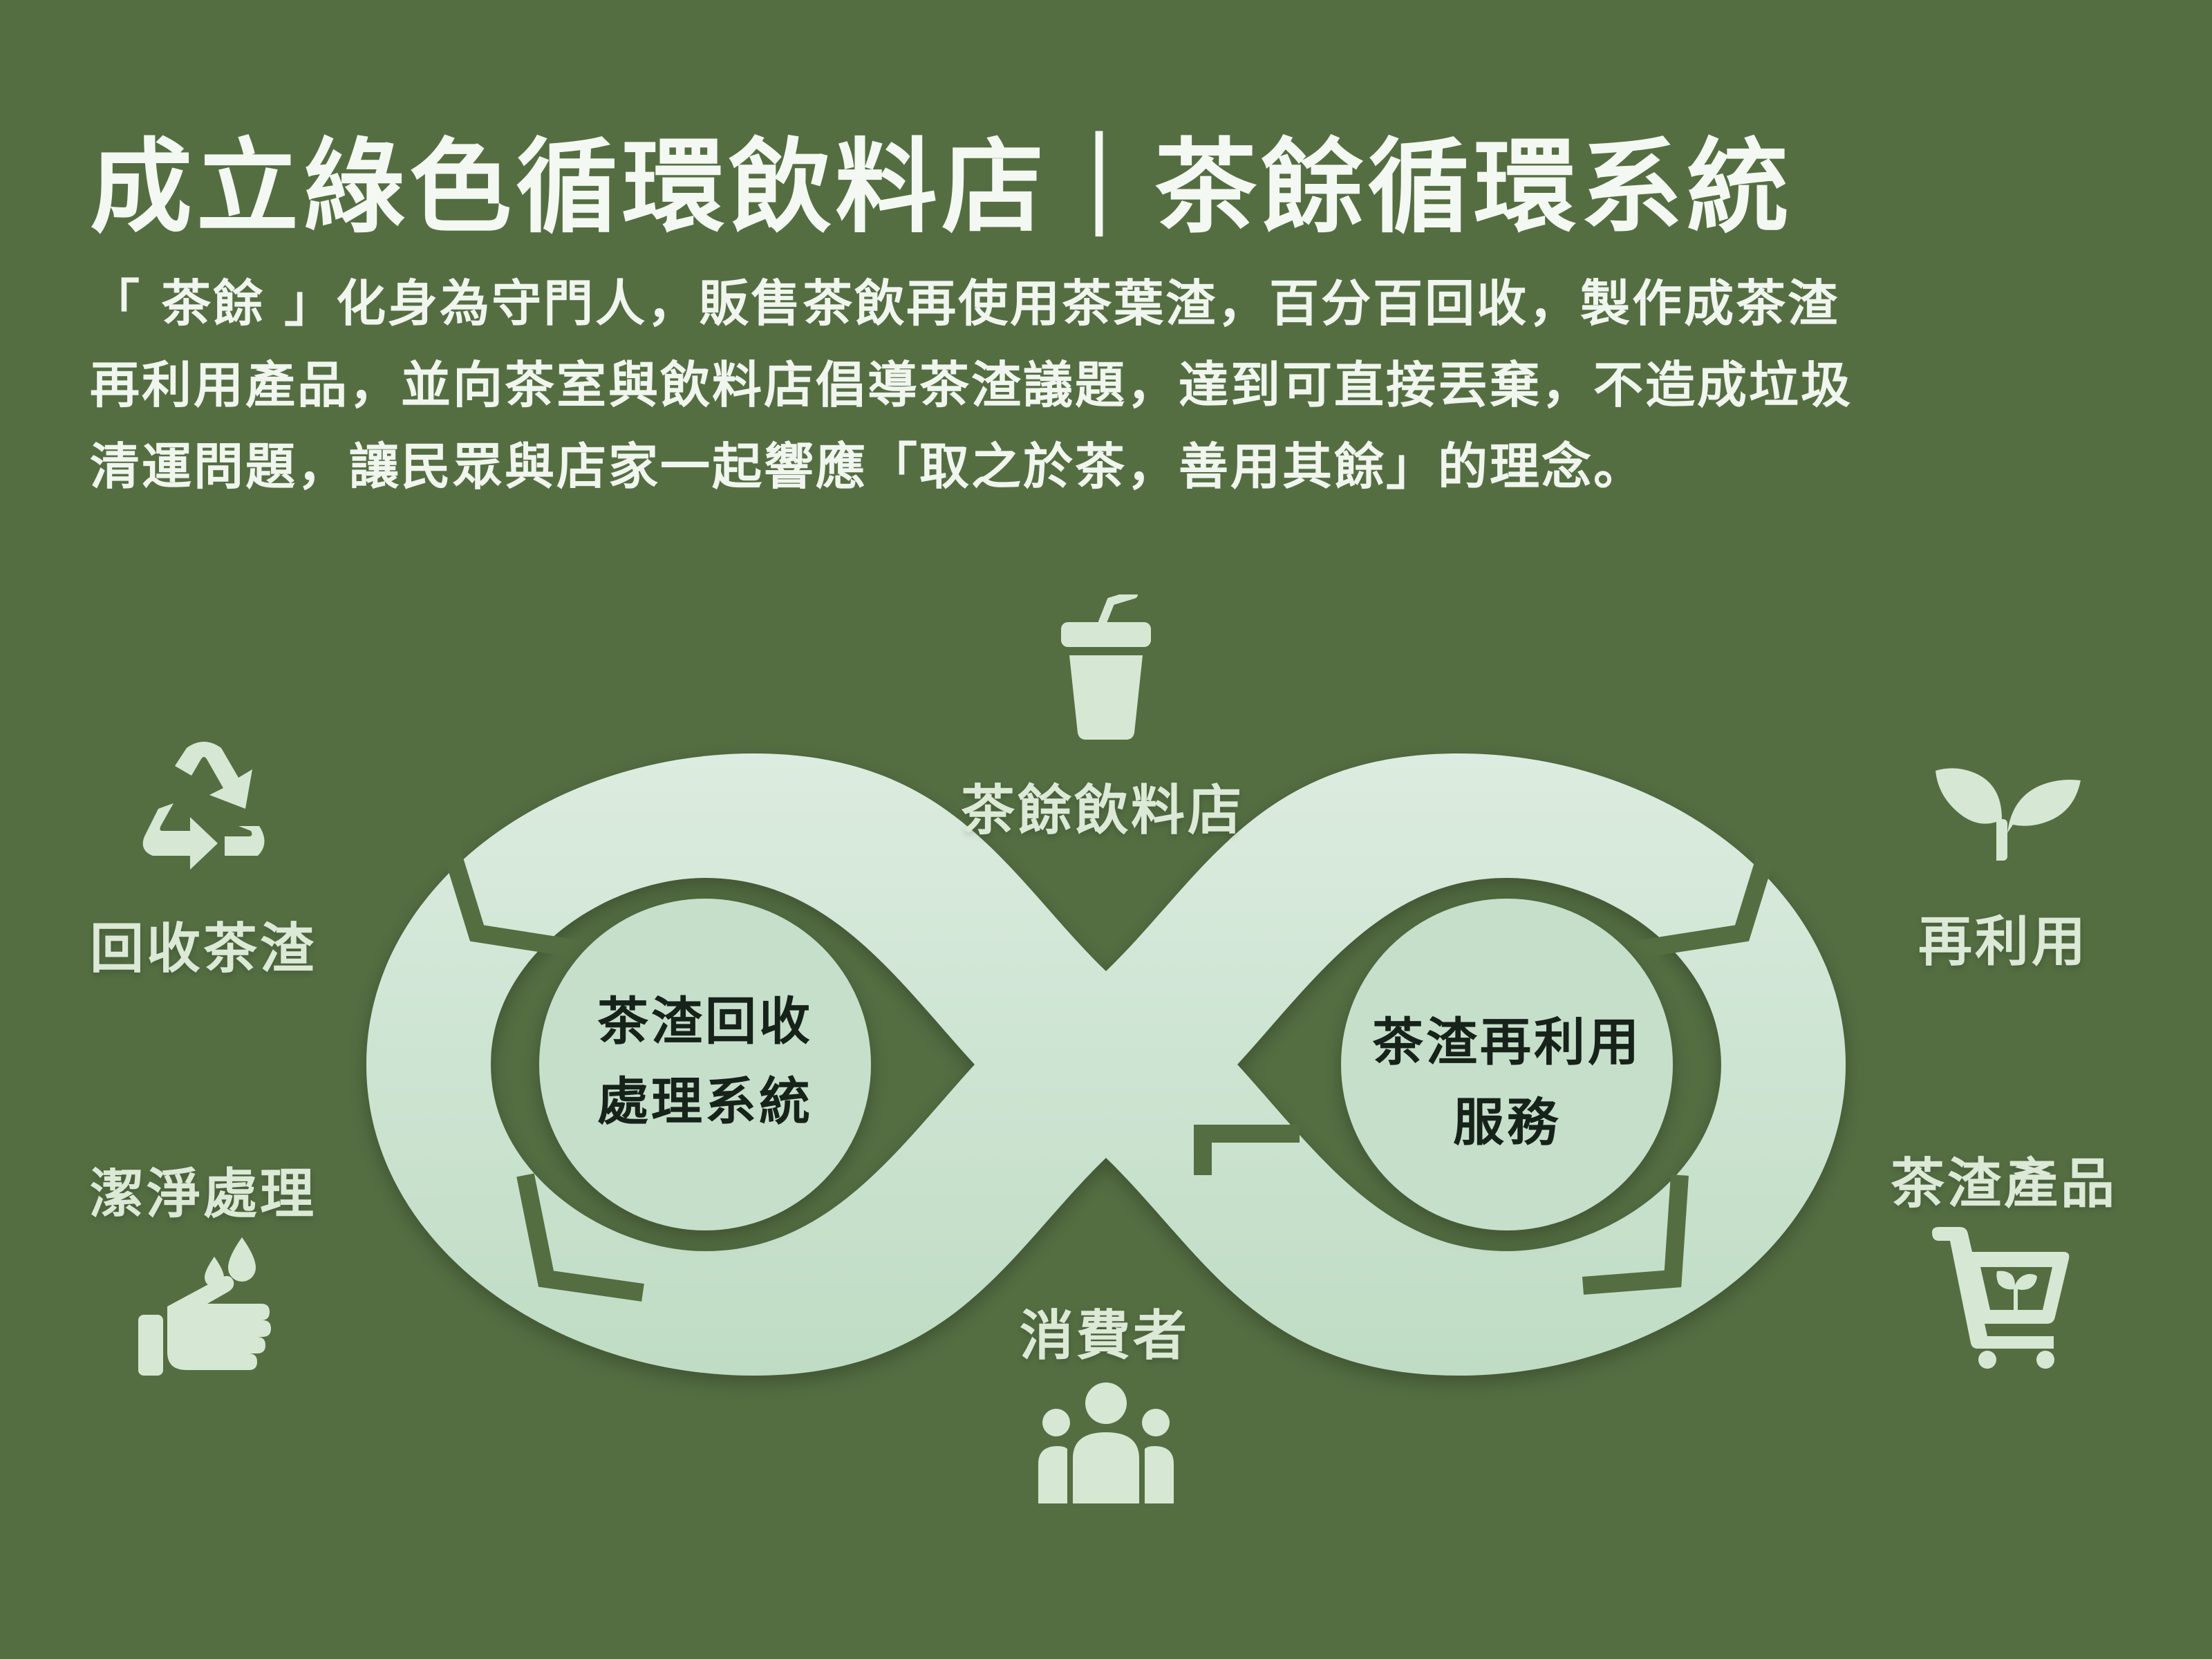  I want to click on shop-label: 茶餘飲料店, so click(1103, 810).